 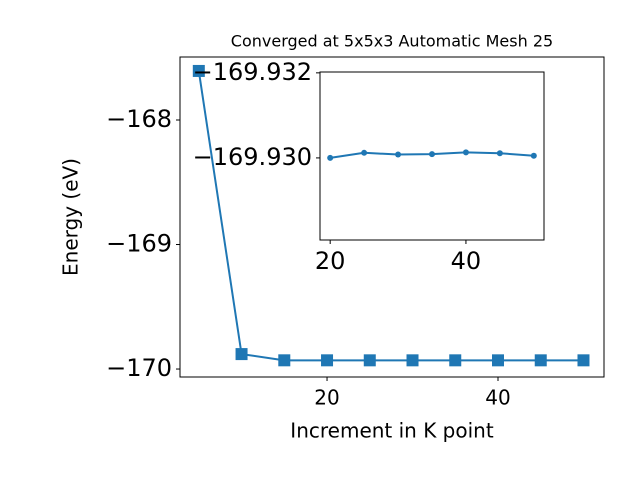 What do you see at coordinates (252, 157) in the screenshot?
I see `y-tick-label: −169.930` at bounding box center [252, 157].